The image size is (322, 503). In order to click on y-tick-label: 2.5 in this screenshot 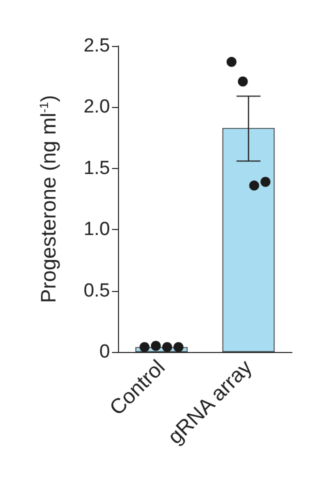, I will do `click(97, 46)`.